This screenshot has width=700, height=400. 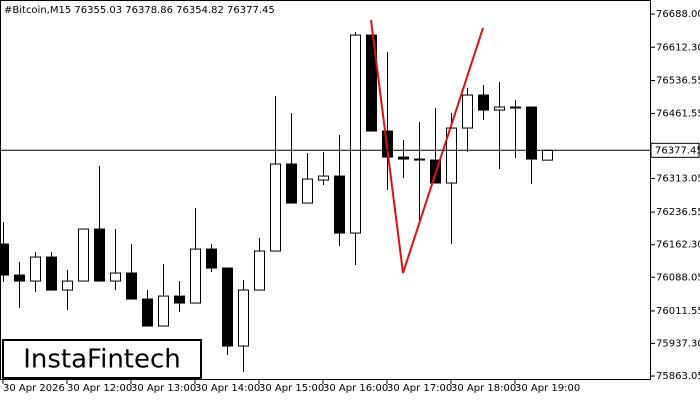 I want to click on y-tick-label: 76536.55, so click(x=678, y=80).